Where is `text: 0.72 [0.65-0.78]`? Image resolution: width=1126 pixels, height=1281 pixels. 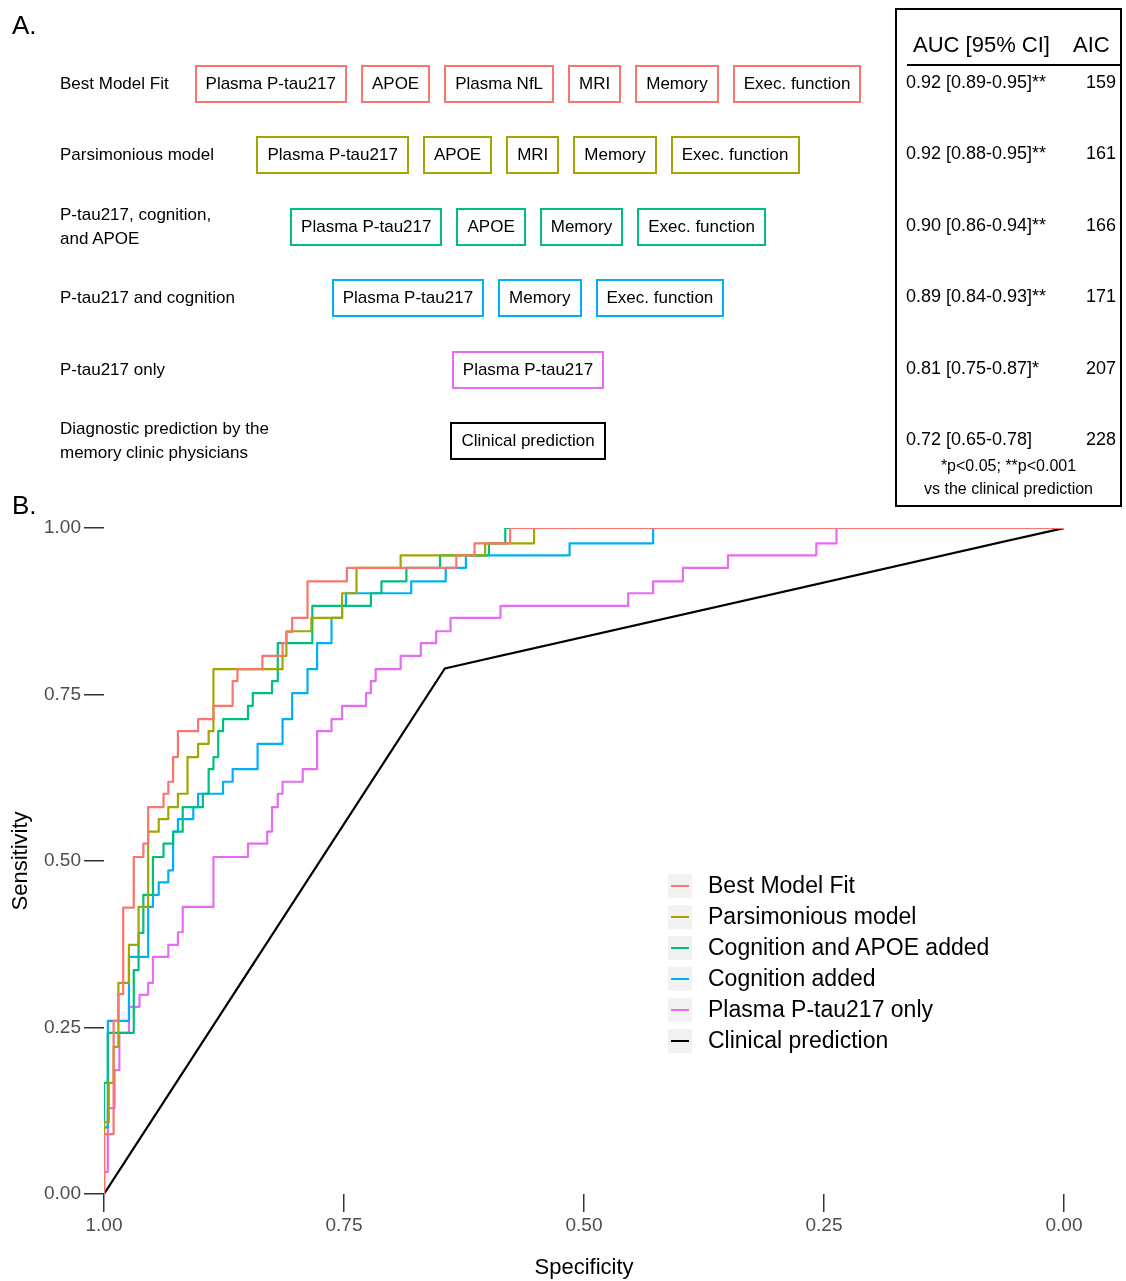
text: 0.72 [0.65-0.78] is located at coordinates (969, 438).